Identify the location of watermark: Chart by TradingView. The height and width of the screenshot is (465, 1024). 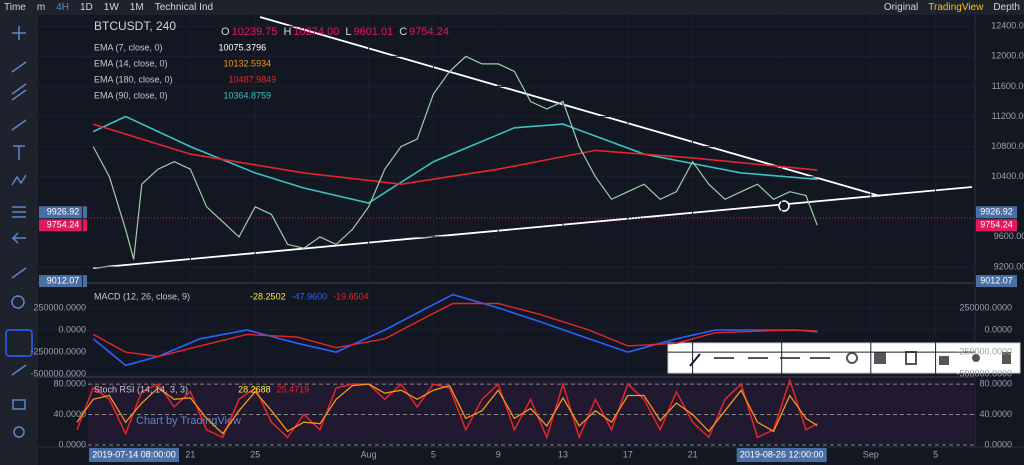
(188, 421).